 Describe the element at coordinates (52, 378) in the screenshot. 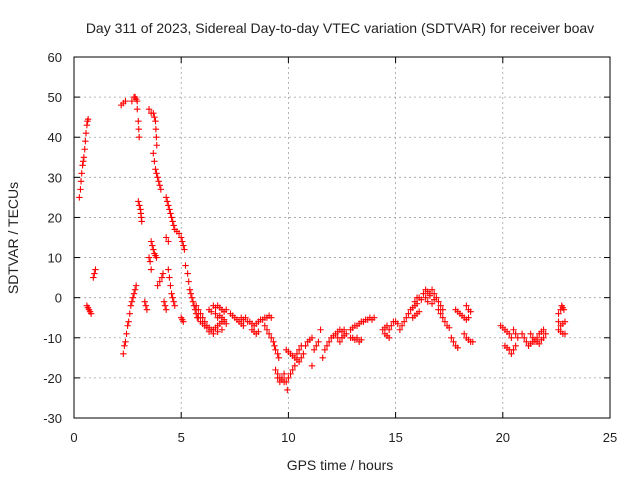

I see `y-tick-label: -20` at that location.